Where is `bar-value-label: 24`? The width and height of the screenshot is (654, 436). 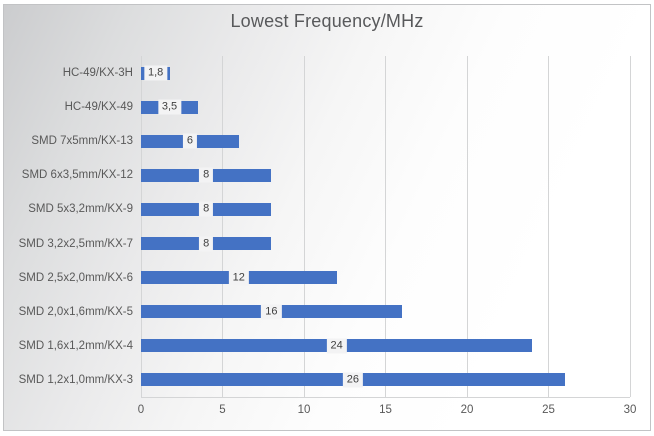
bar-value-label: 24 is located at coordinates (336, 346).